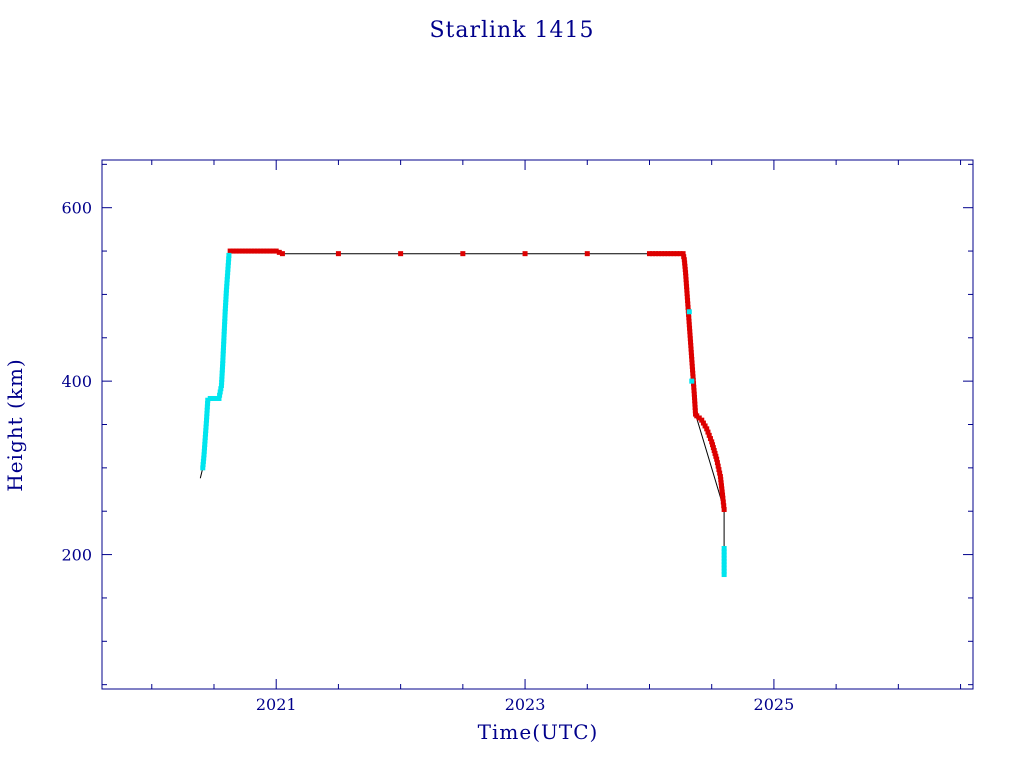 Image resolution: width=1024 pixels, height=768 pixels. What do you see at coordinates (276, 704) in the screenshot?
I see `x-tick-label: 2021` at bounding box center [276, 704].